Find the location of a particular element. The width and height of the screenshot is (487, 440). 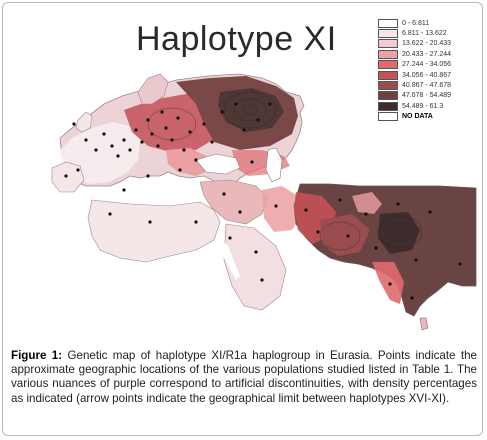

arabia is located at coordinates (255, 267).